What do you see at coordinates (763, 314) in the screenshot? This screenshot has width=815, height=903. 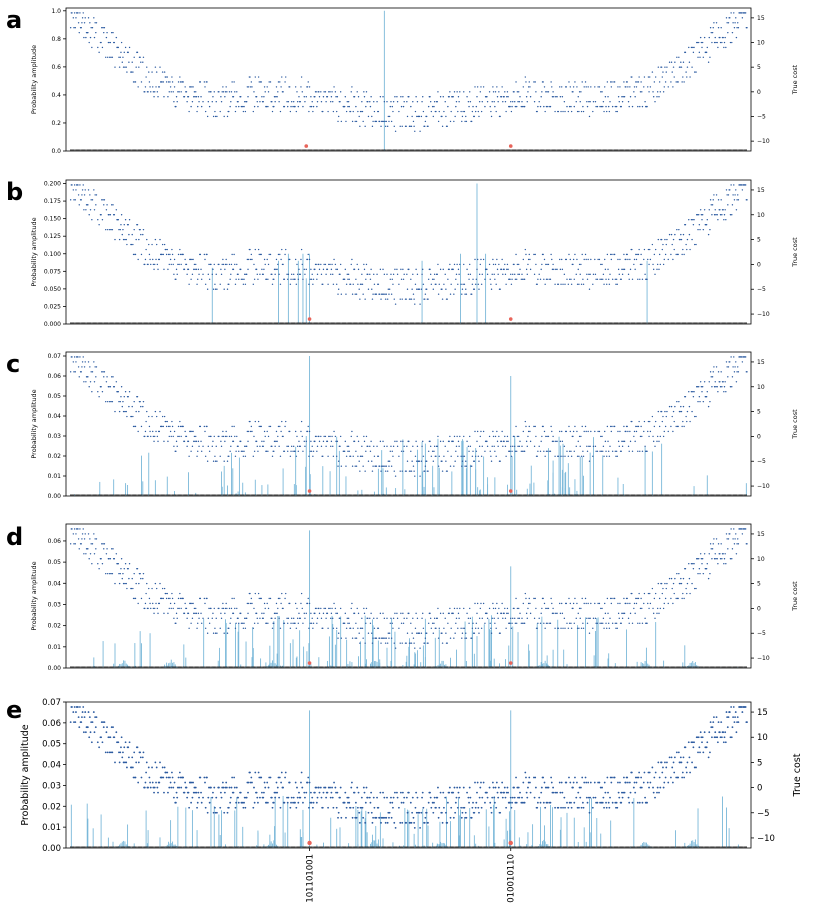 I see `y-tick-label-right: −10` at bounding box center [763, 314].